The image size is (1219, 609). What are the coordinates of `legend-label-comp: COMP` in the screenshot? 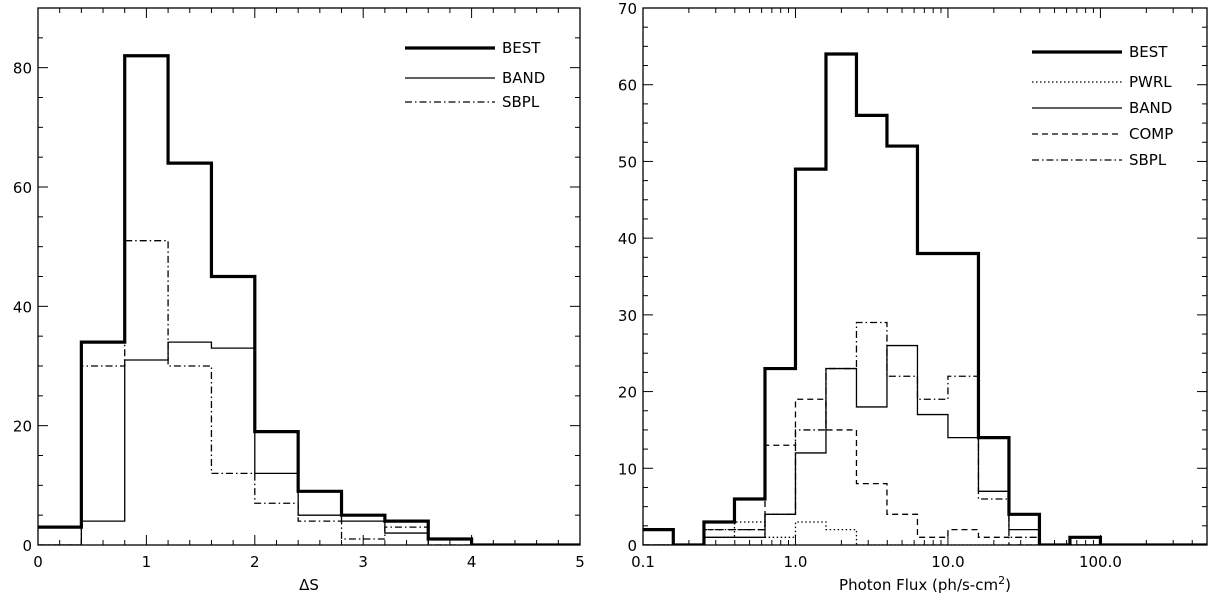 It's located at (1151, 134).